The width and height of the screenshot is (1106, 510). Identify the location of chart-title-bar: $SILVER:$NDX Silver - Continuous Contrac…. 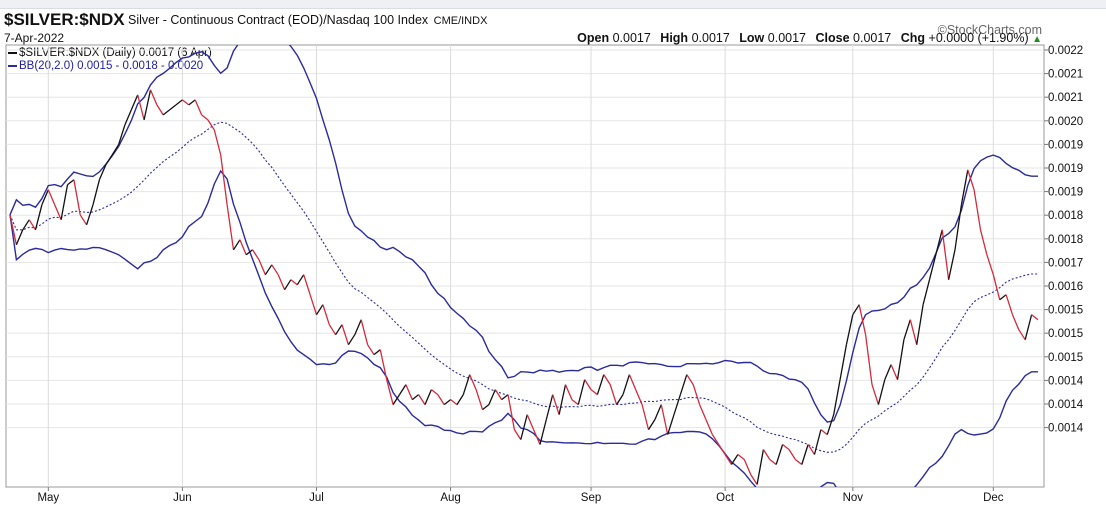
(554, 23).